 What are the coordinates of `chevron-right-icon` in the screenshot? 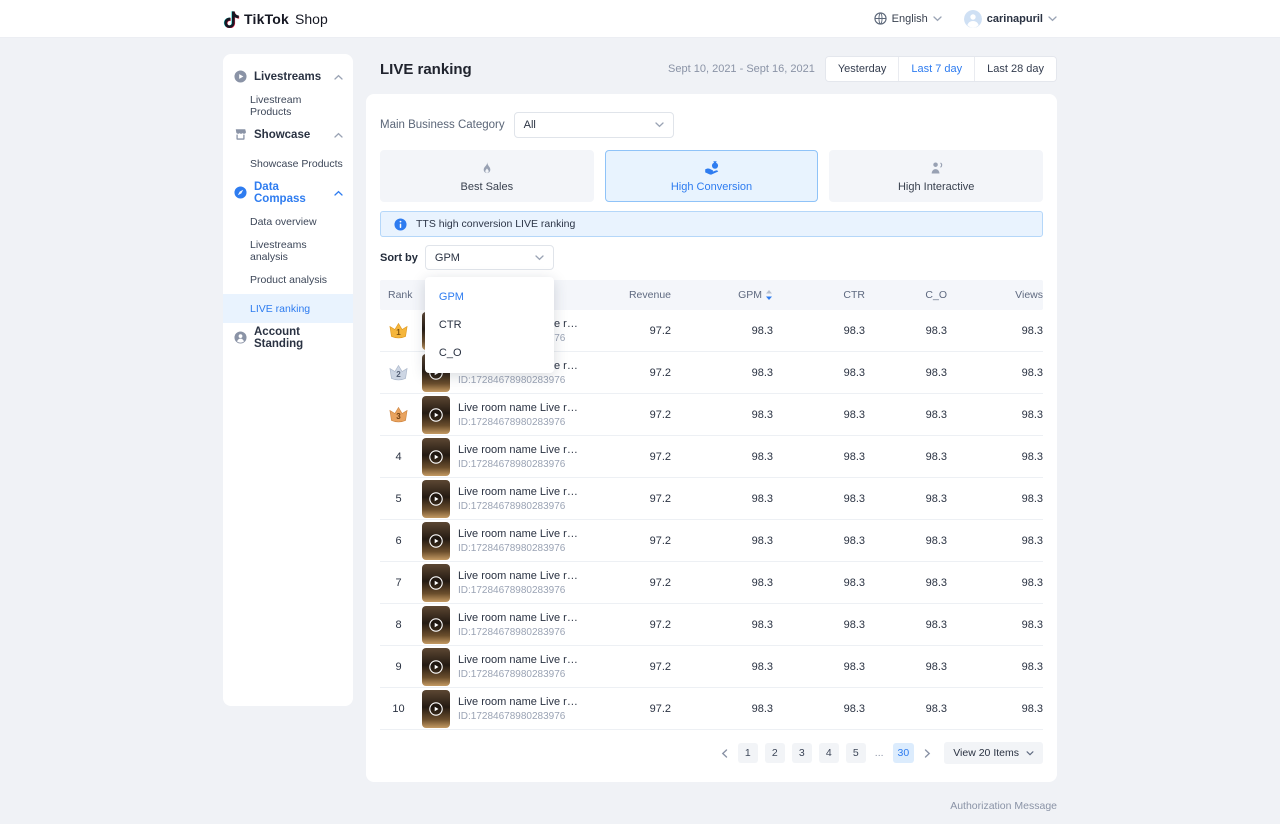 It's located at (927, 753).